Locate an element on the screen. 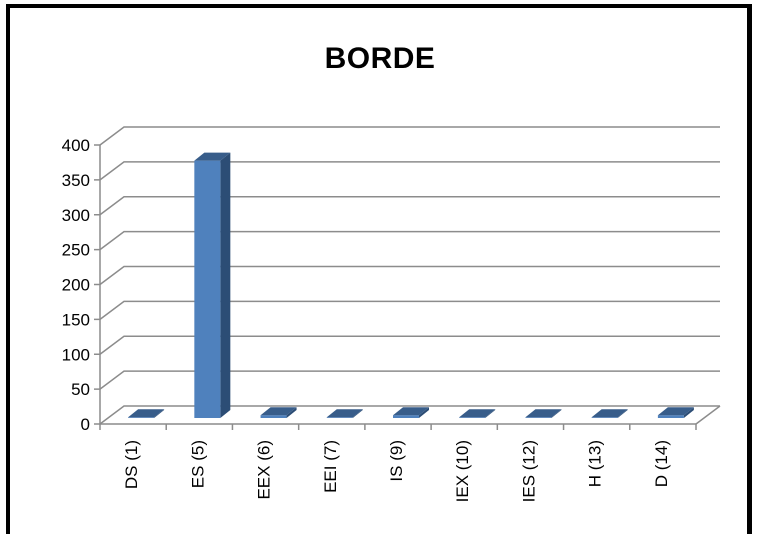 Image resolution: width=760 pixels, height=538 pixels. y-tick-label: 300 is located at coordinates (76, 215).